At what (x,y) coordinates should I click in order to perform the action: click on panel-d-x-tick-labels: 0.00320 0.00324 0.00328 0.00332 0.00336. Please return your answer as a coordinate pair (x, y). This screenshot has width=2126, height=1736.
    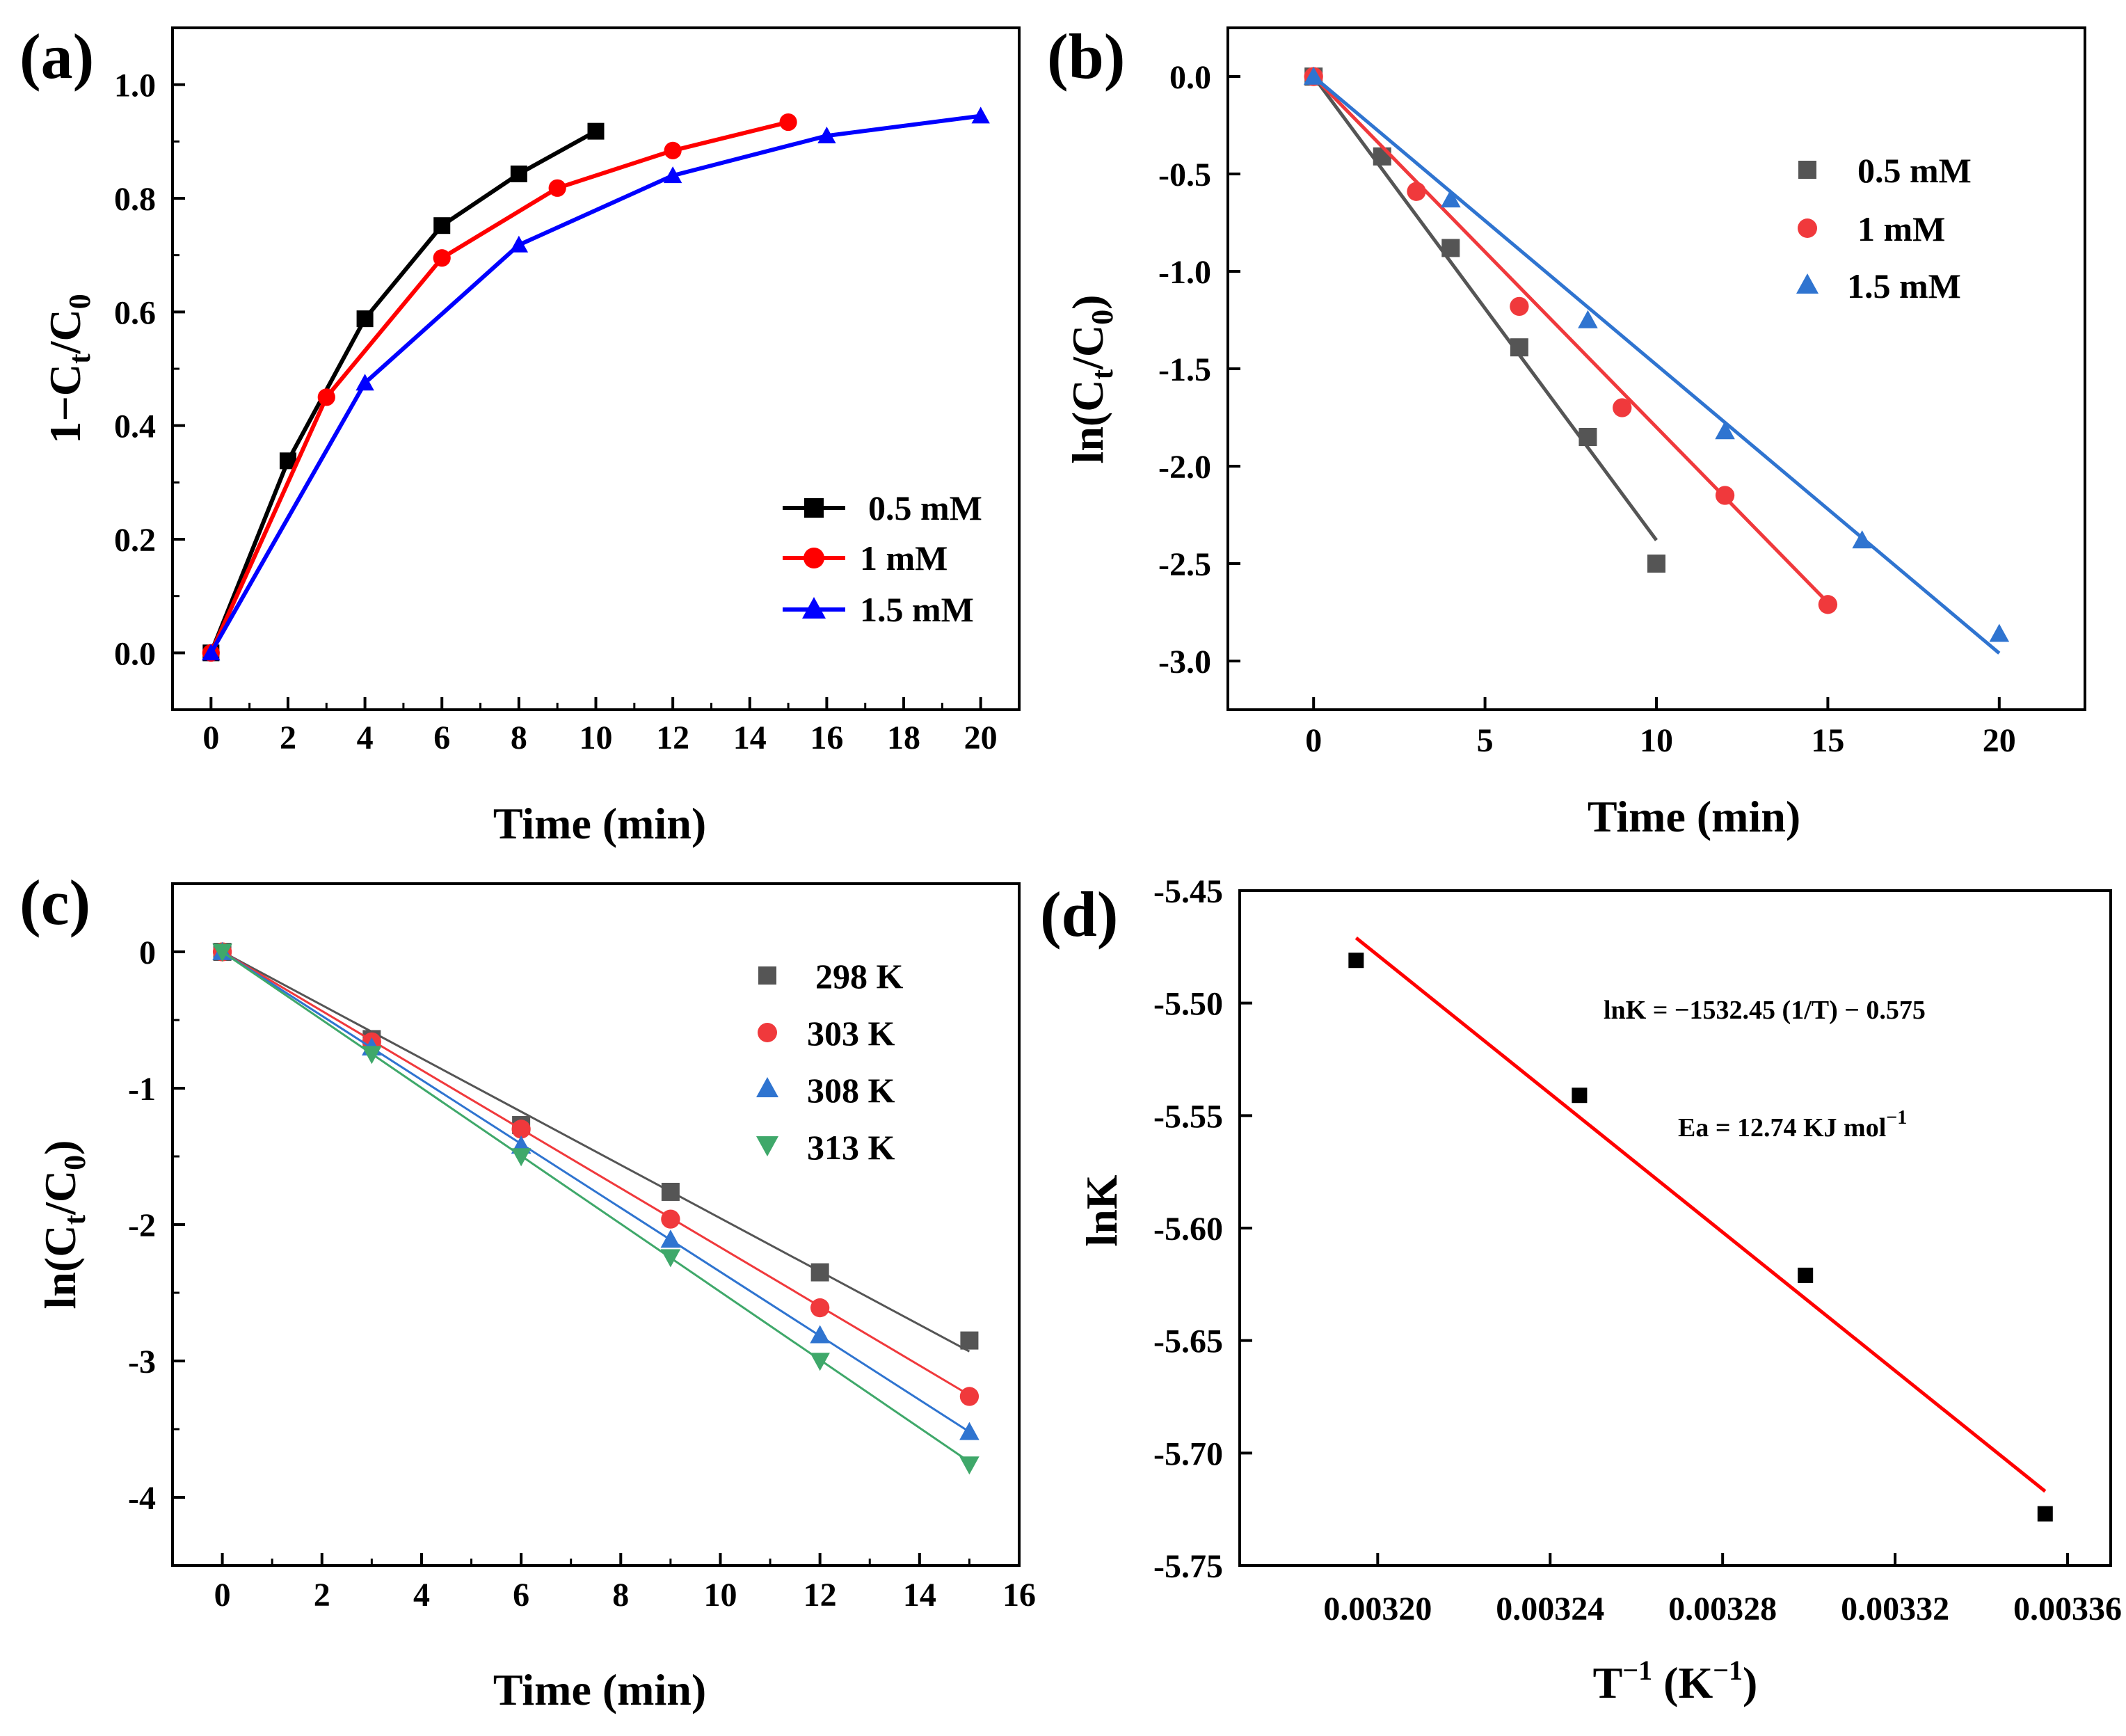
    Looking at the image, I should click on (1722, 1609).